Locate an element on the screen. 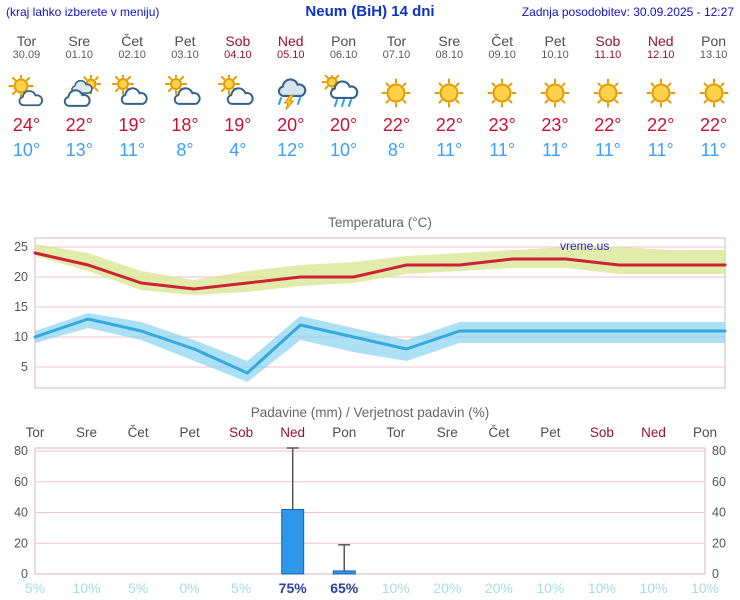  day-name: Pon is located at coordinates (714, 41).